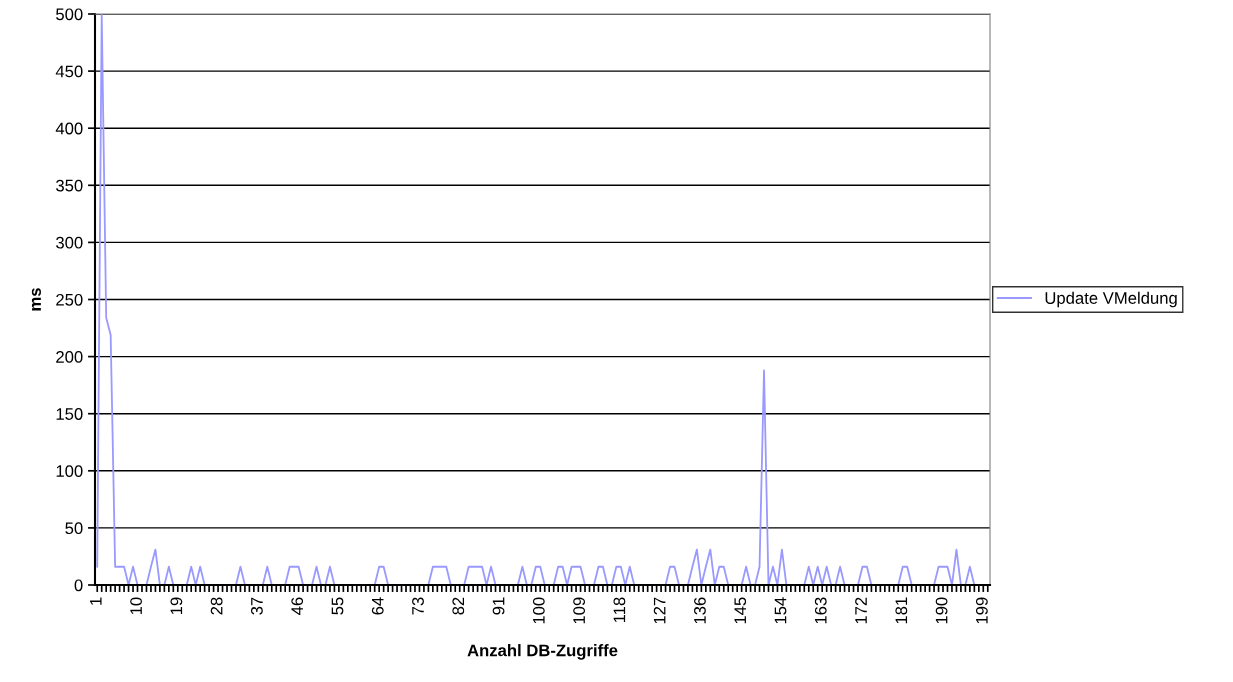 This screenshot has height=682, width=1233. I want to click on x-tick-label: 118, so click(619, 610).